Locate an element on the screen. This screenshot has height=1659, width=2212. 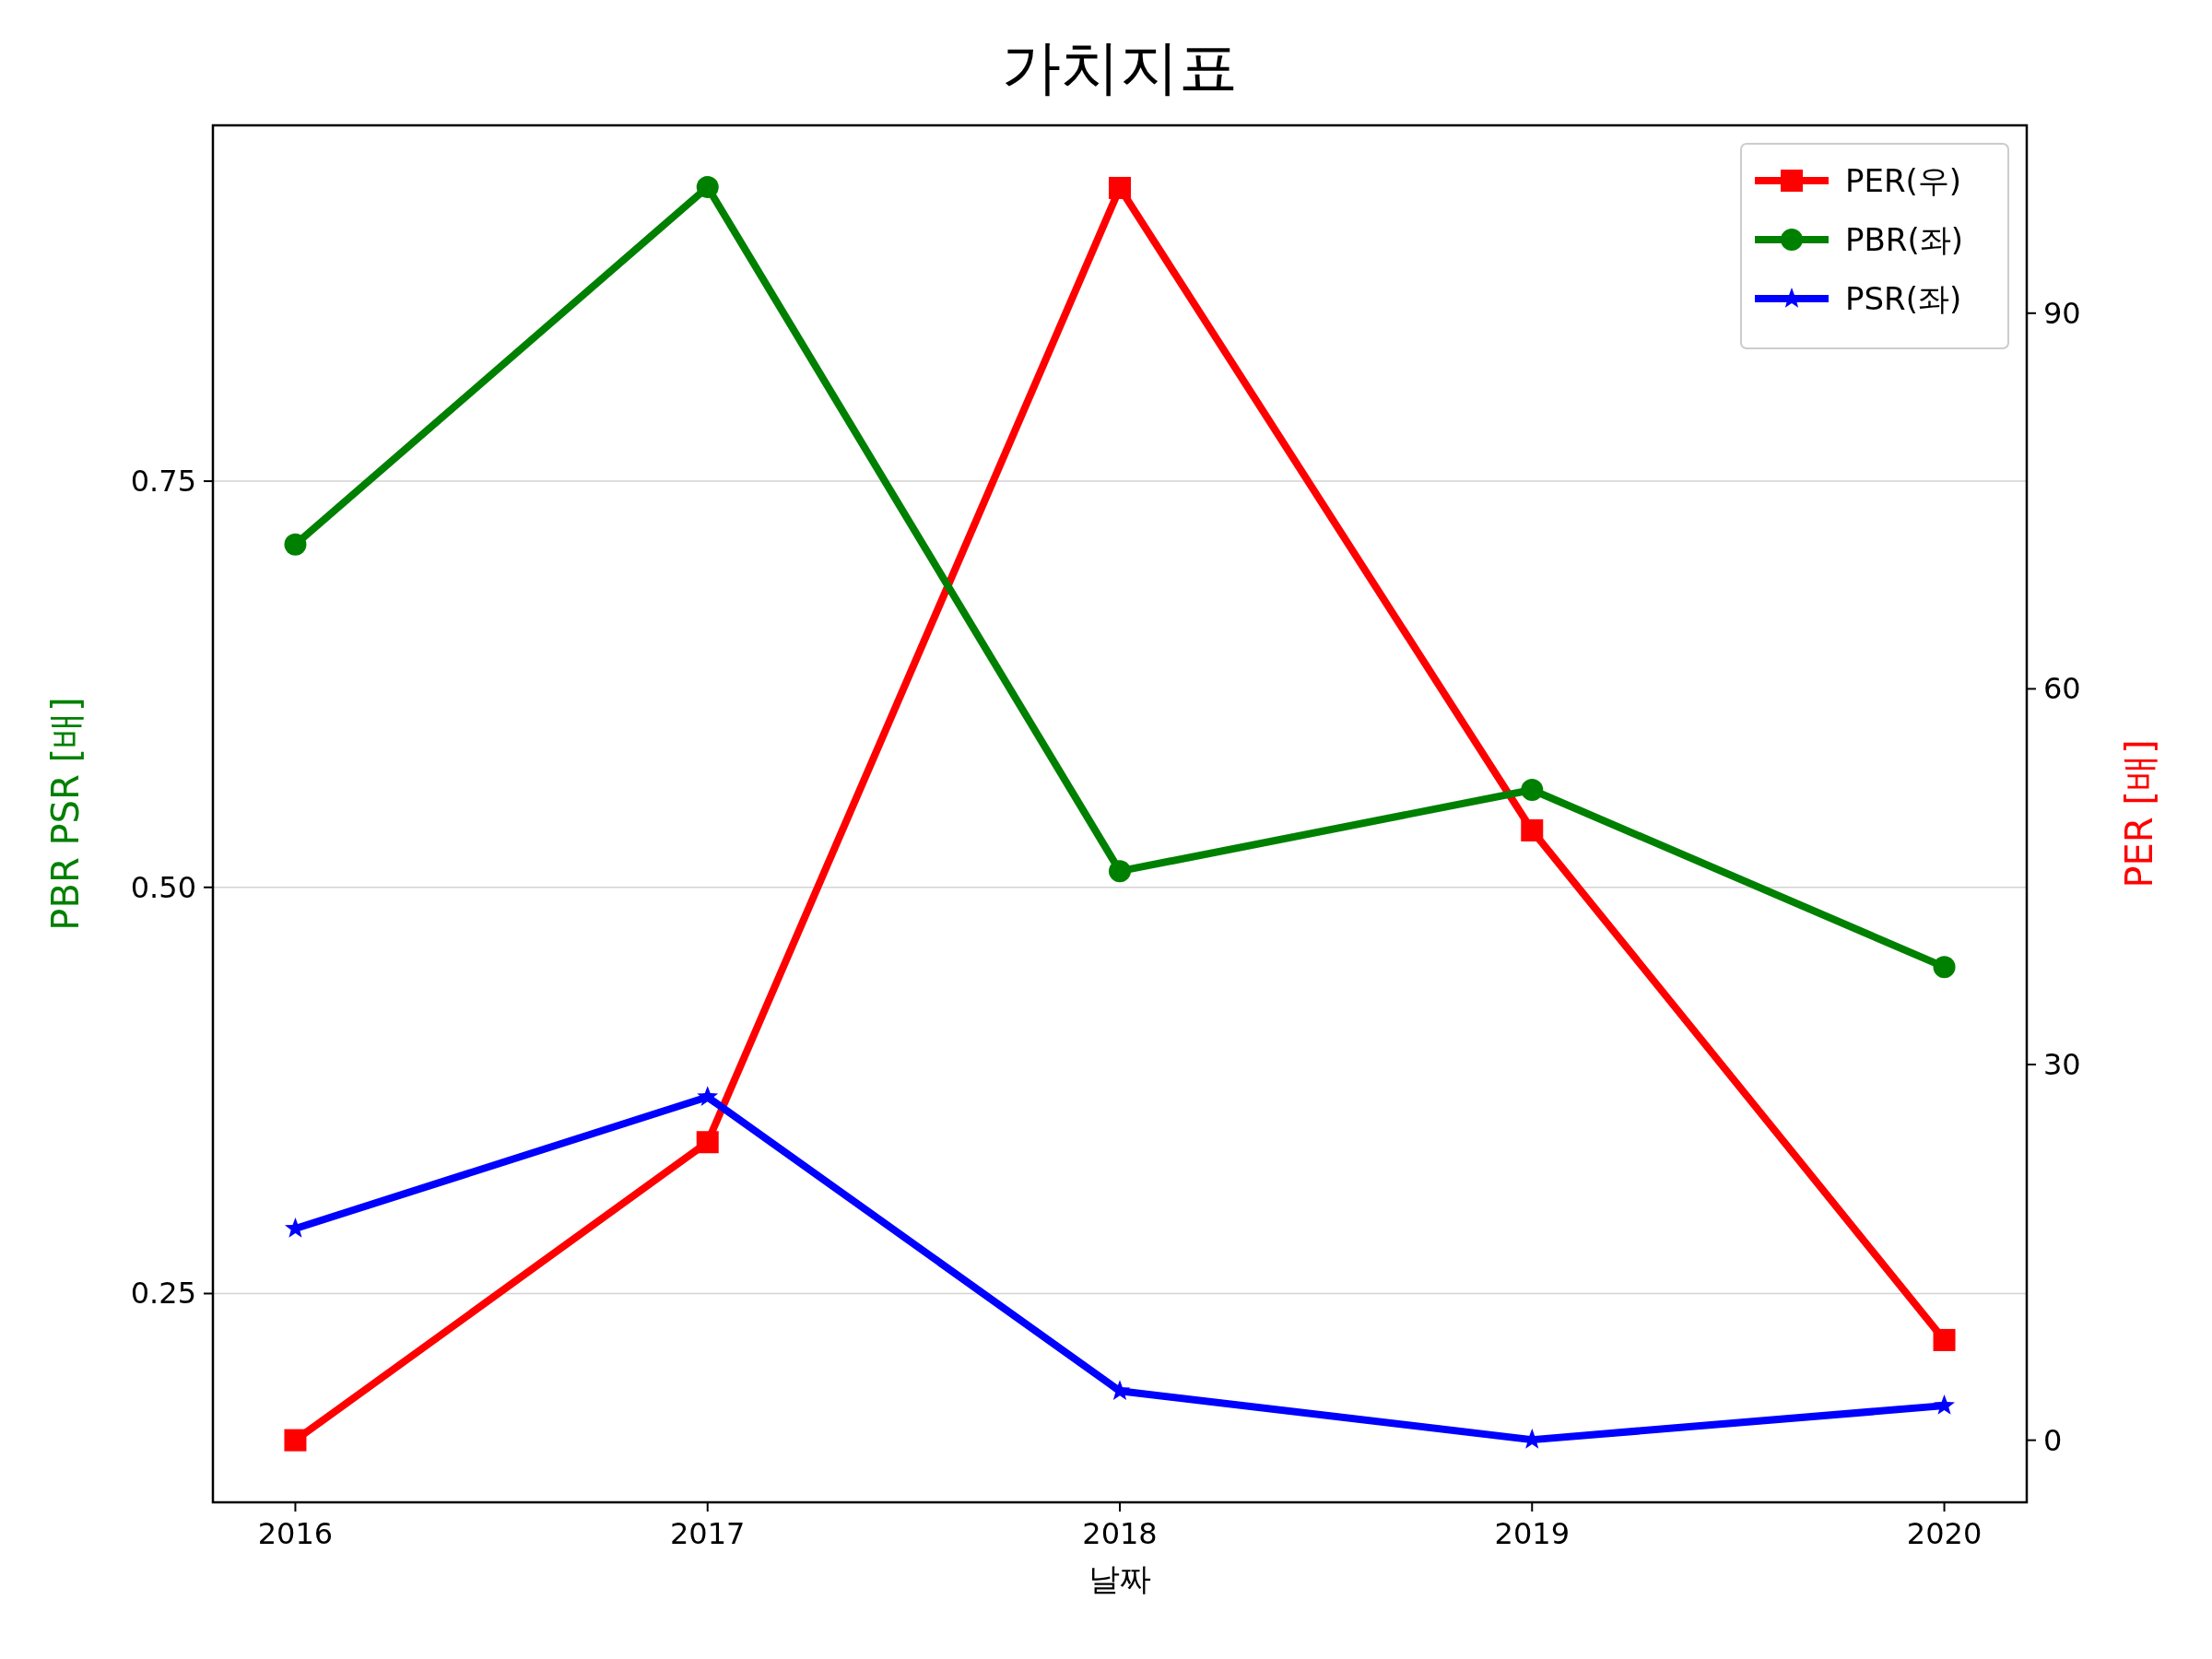
x-tick-label: 2019 is located at coordinates (1532, 1533).